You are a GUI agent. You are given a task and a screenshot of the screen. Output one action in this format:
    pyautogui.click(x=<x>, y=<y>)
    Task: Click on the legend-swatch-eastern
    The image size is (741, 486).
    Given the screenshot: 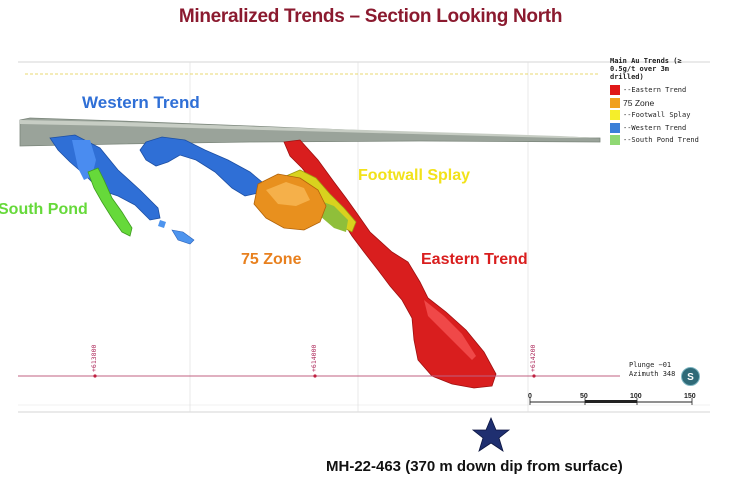 What is the action you would take?
    pyautogui.click(x=615, y=90)
    